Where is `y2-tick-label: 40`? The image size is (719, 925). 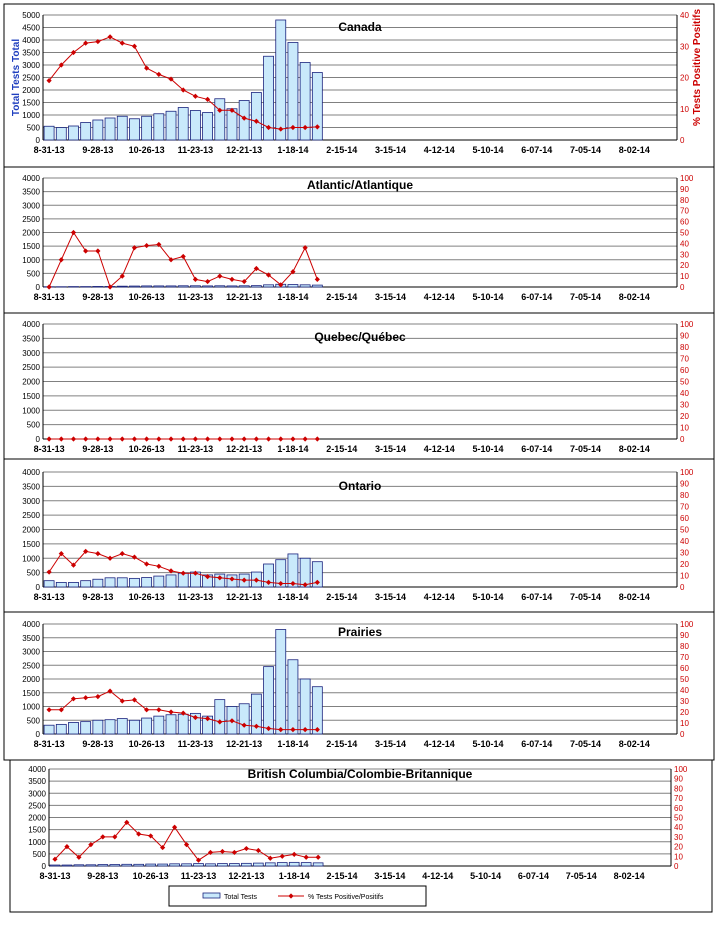
y2-tick-label: 40 is located at coordinates (684, 690).